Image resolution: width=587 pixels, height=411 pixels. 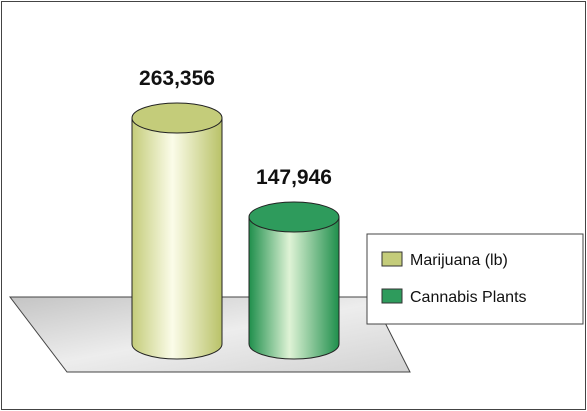 I want to click on legend-box, so click(x=475, y=279).